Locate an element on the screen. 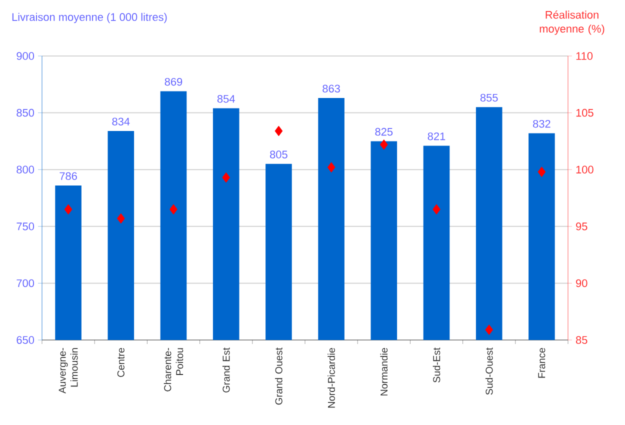 The height and width of the screenshot is (425, 625). data-label: 869 is located at coordinates (173, 82).